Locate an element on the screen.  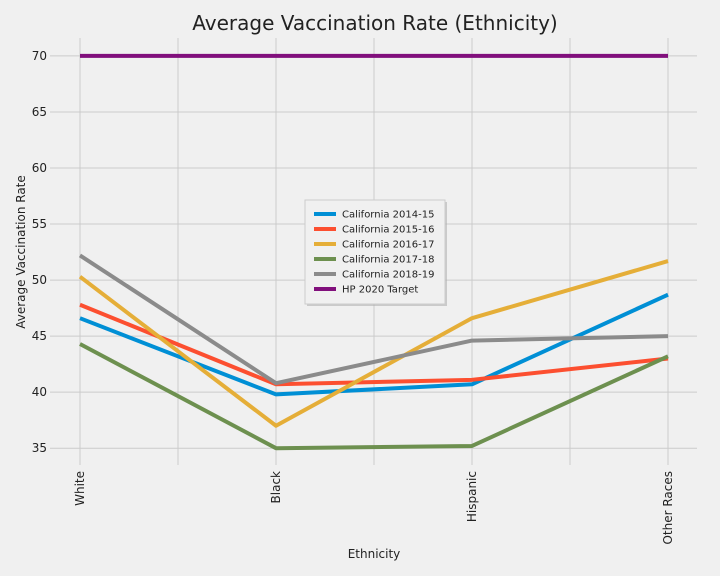
x-tick-label: Hispanic is located at coordinates (472, 496).